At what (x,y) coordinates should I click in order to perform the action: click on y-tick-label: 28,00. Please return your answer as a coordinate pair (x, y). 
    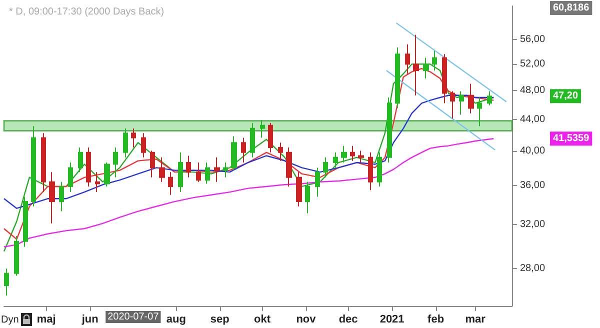
    Looking at the image, I should click on (533, 268).